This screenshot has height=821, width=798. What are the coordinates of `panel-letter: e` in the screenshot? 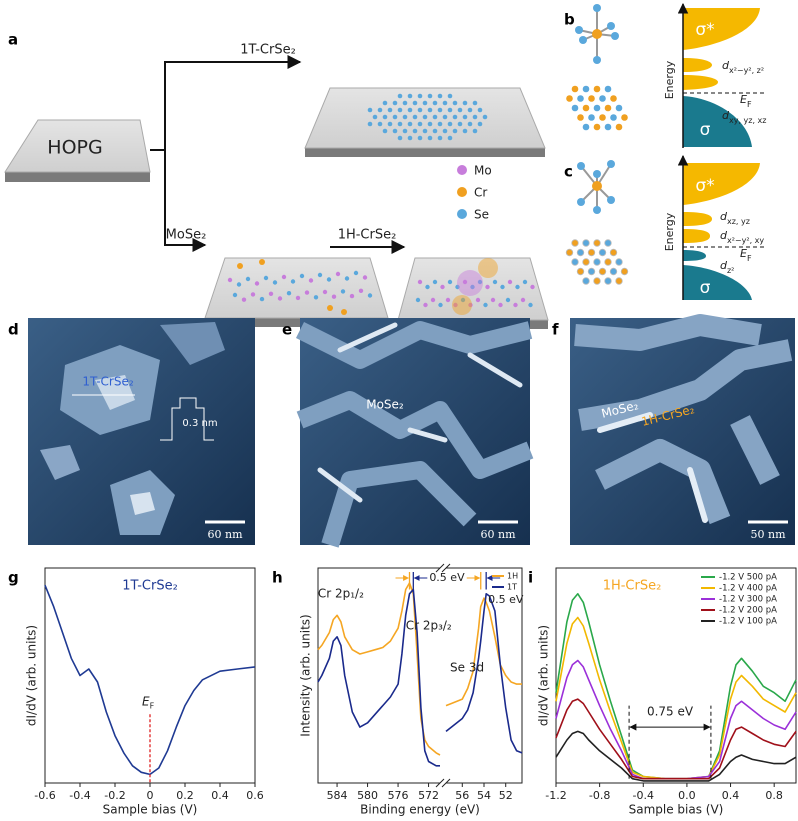 It's located at (287, 330).